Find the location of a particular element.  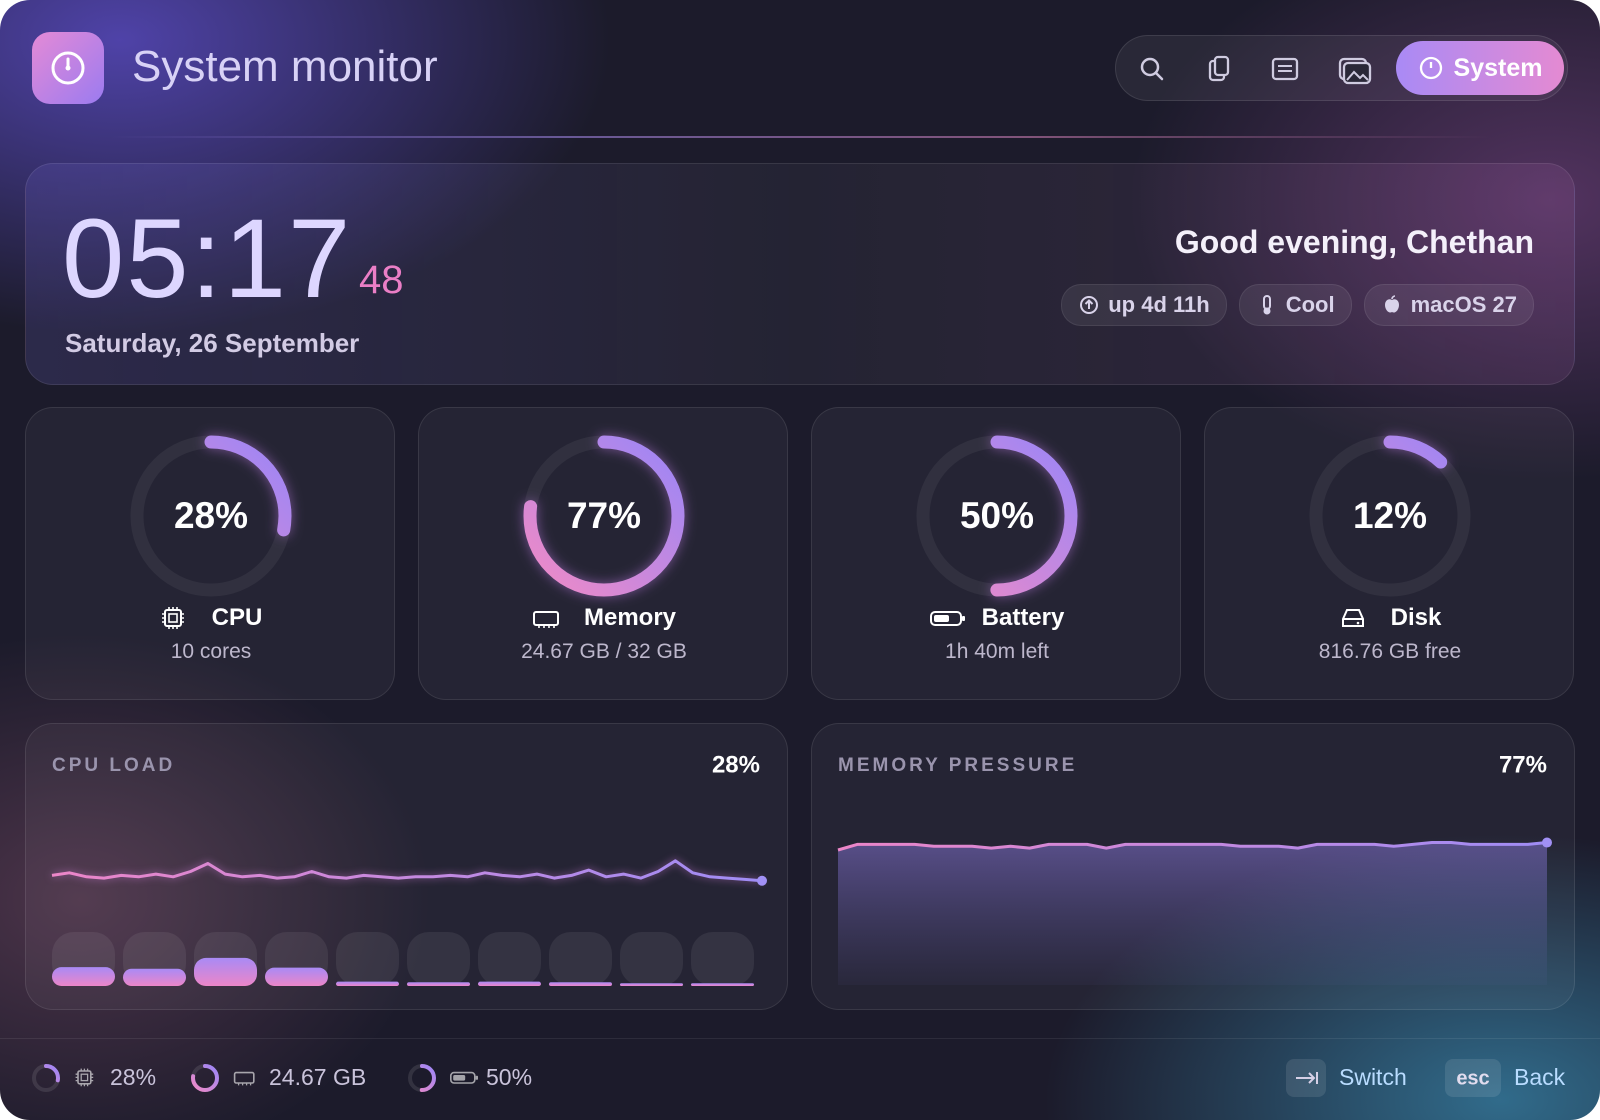

gauge-value: 50% is located at coordinates (997, 515).